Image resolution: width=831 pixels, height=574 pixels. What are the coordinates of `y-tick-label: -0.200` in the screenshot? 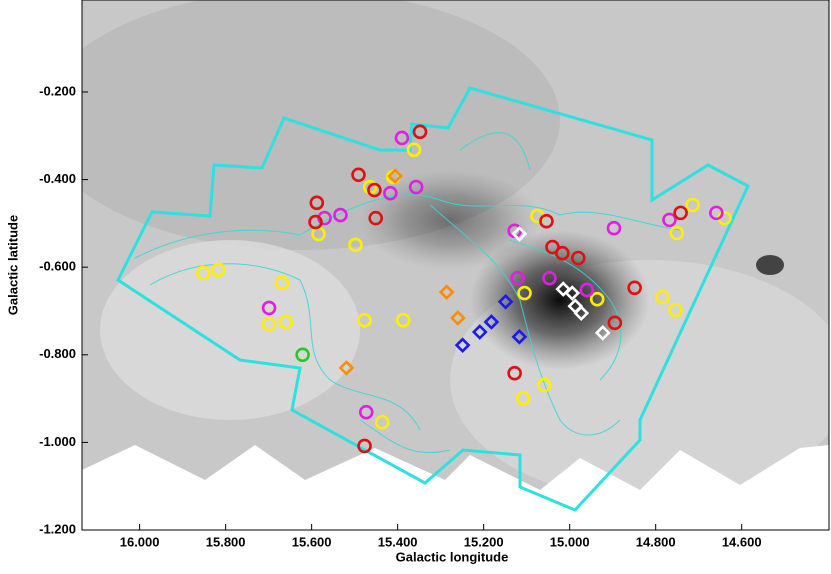 It's located at (57, 90).